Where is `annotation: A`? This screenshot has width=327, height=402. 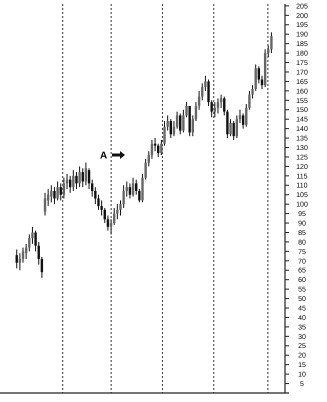
annotation: A is located at coordinates (104, 156).